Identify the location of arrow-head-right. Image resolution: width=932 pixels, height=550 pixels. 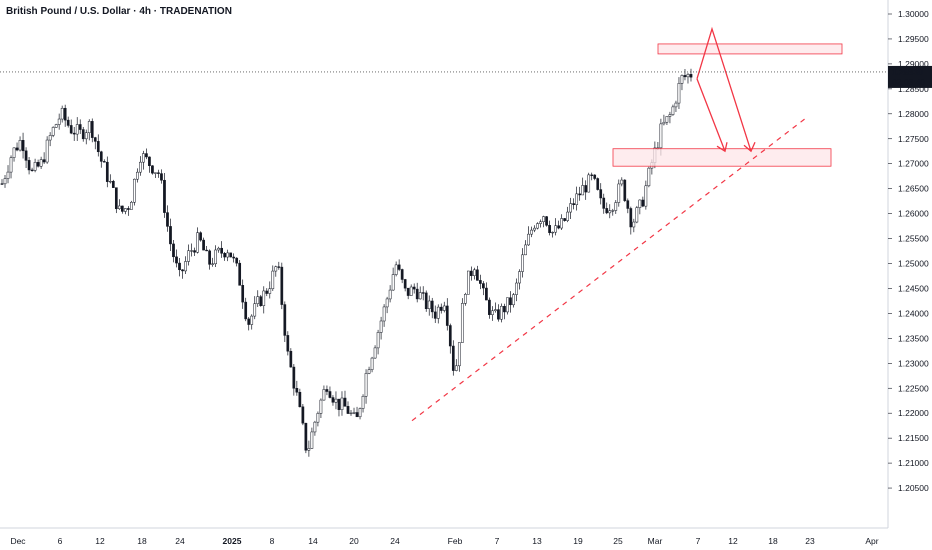
(749, 147).